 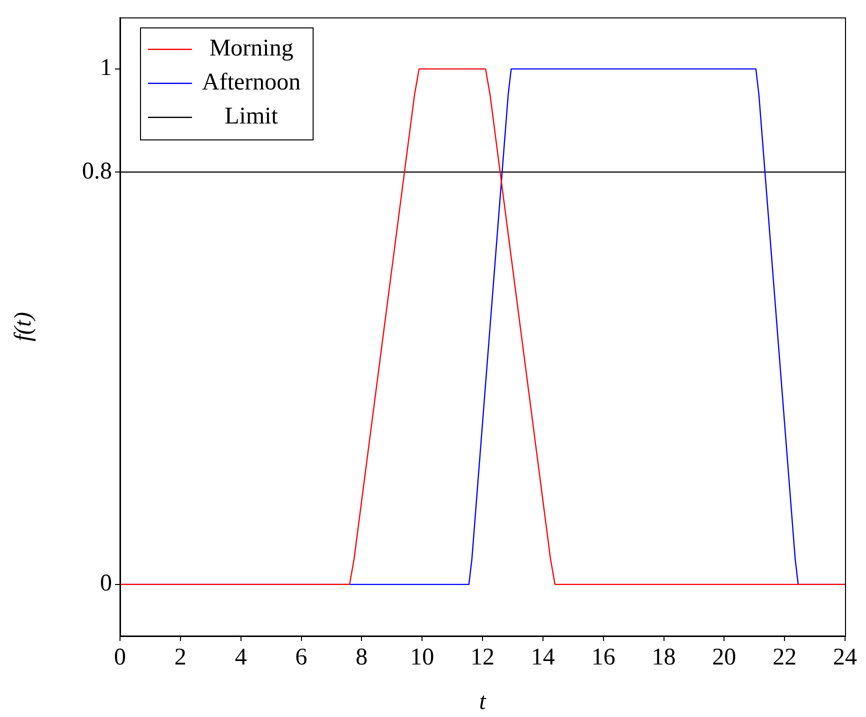 I want to click on y-tick-label: 0.8, so click(x=97, y=171).